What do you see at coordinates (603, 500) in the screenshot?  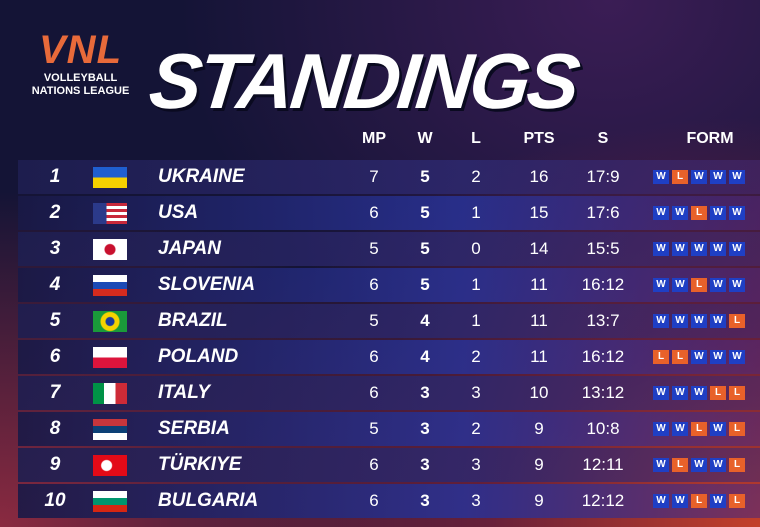 I see `stat-s: 12:12` at bounding box center [603, 500].